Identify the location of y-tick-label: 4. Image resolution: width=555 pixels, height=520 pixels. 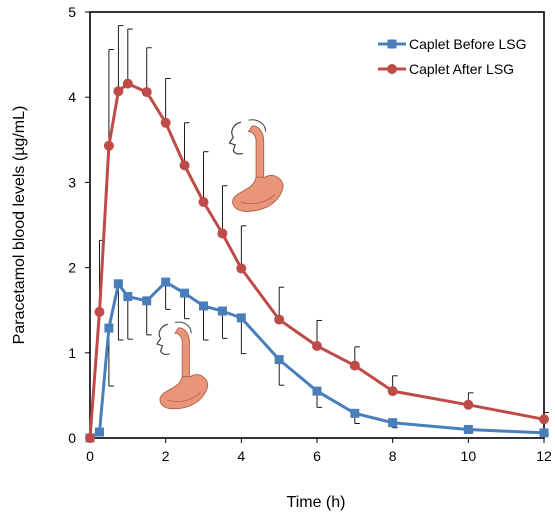
(72, 97).